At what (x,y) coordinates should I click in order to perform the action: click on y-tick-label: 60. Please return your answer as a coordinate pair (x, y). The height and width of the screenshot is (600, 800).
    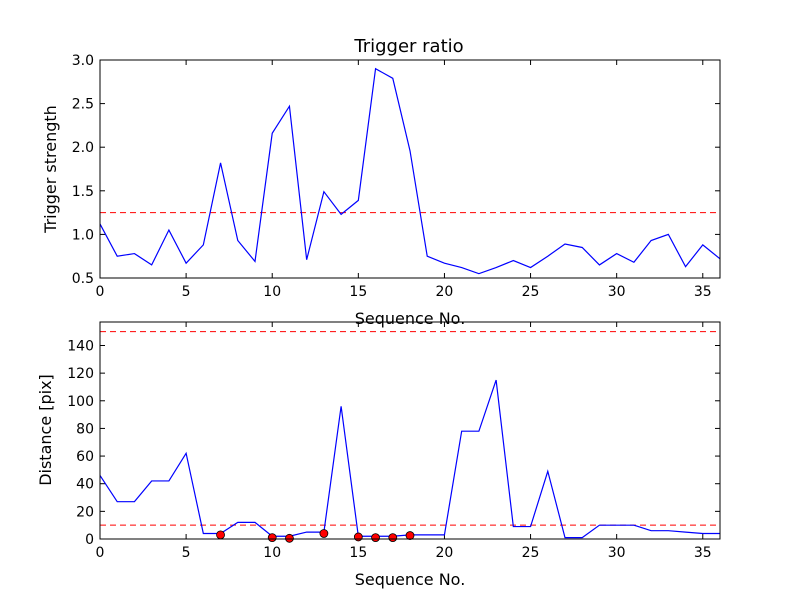
    Looking at the image, I should click on (85, 457).